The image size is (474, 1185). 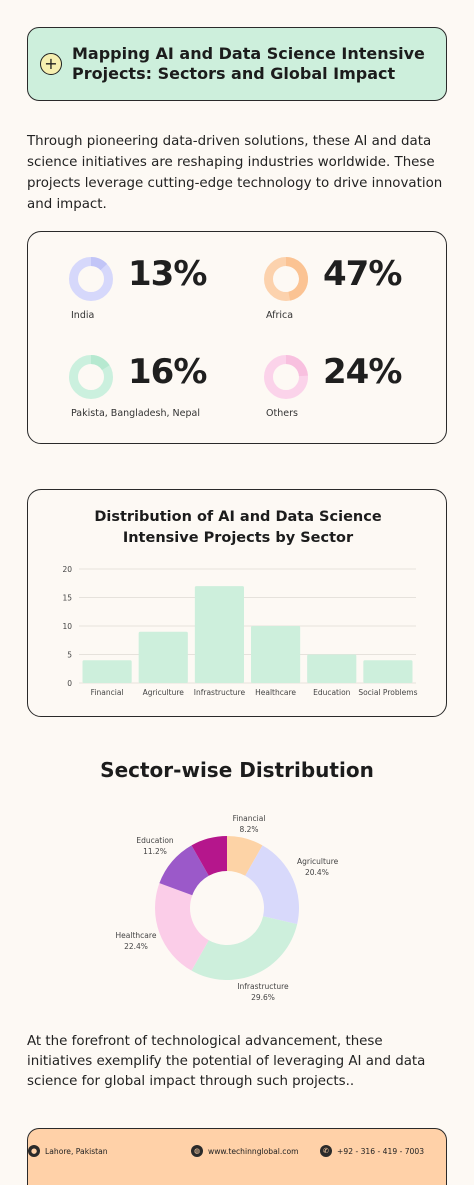 What do you see at coordinates (69, 655) in the screenshot?
I see `y-tick-label: 5` at bounding box center [69, 655].